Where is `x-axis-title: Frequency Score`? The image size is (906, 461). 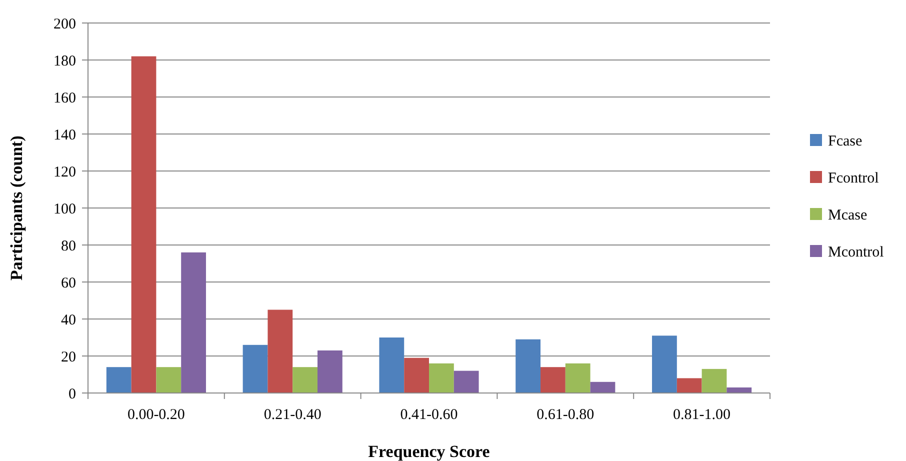
x-axis-title: Frequency Score is located at coordinates (429, 451).